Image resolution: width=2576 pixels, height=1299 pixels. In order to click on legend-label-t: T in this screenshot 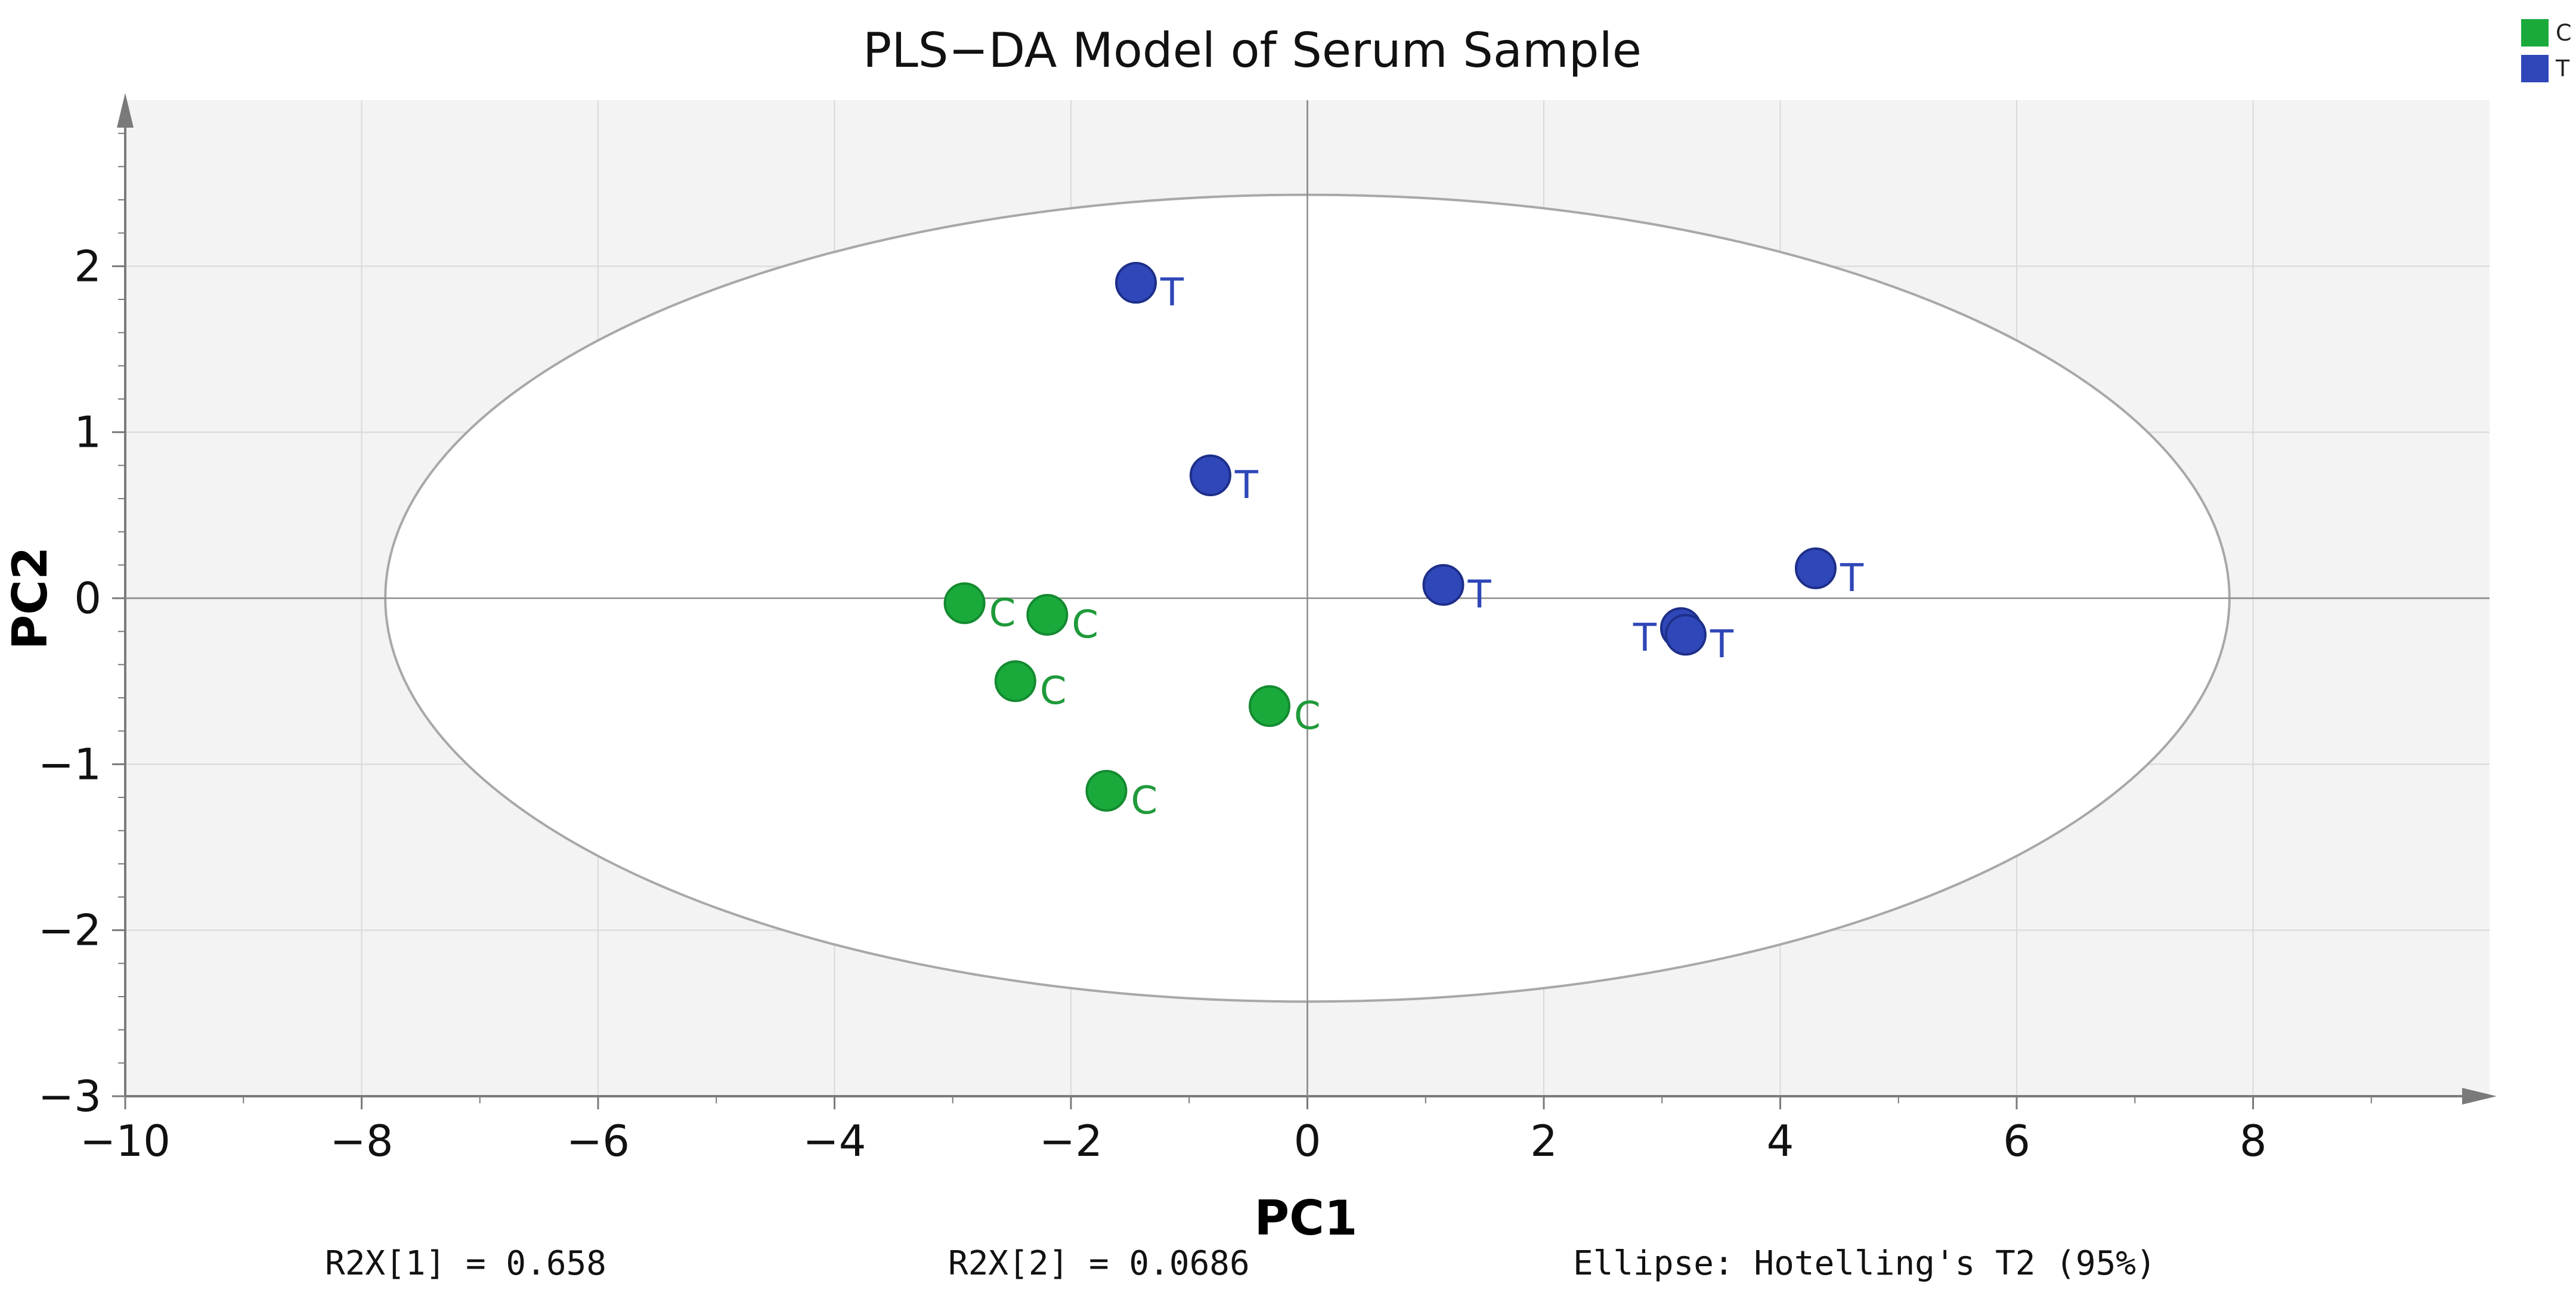, I will do `click(2562, 68)`.